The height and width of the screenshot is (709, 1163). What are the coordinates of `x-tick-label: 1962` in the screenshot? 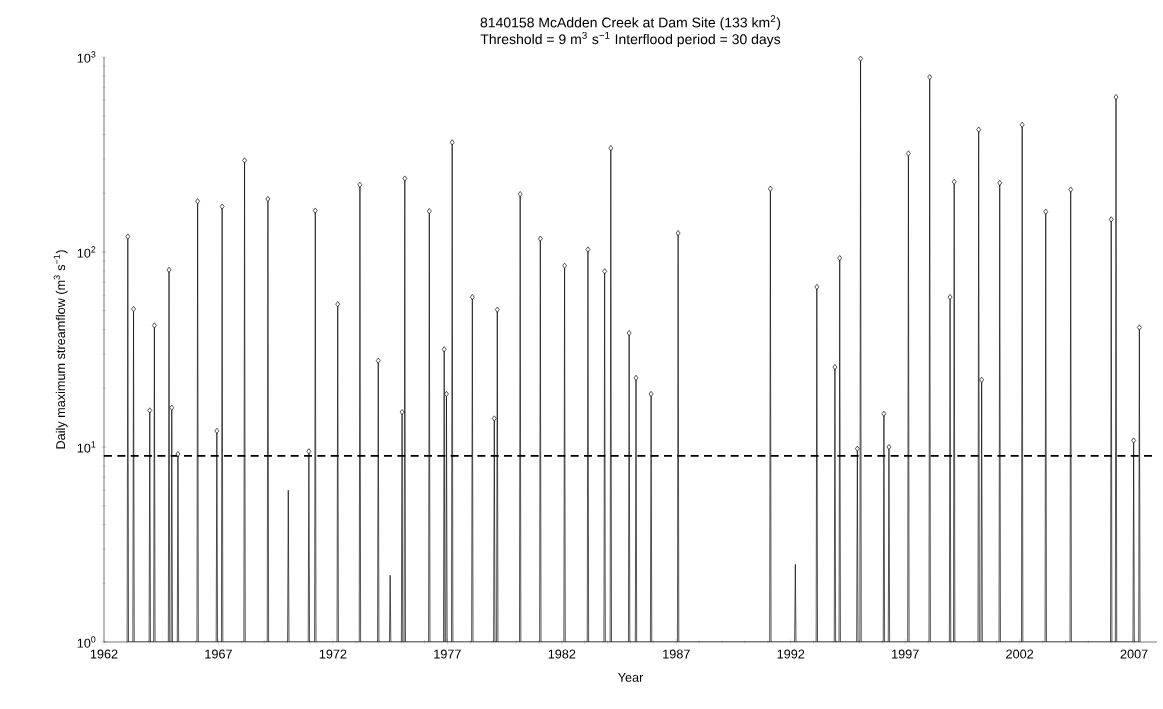 It's located at (104, 654).